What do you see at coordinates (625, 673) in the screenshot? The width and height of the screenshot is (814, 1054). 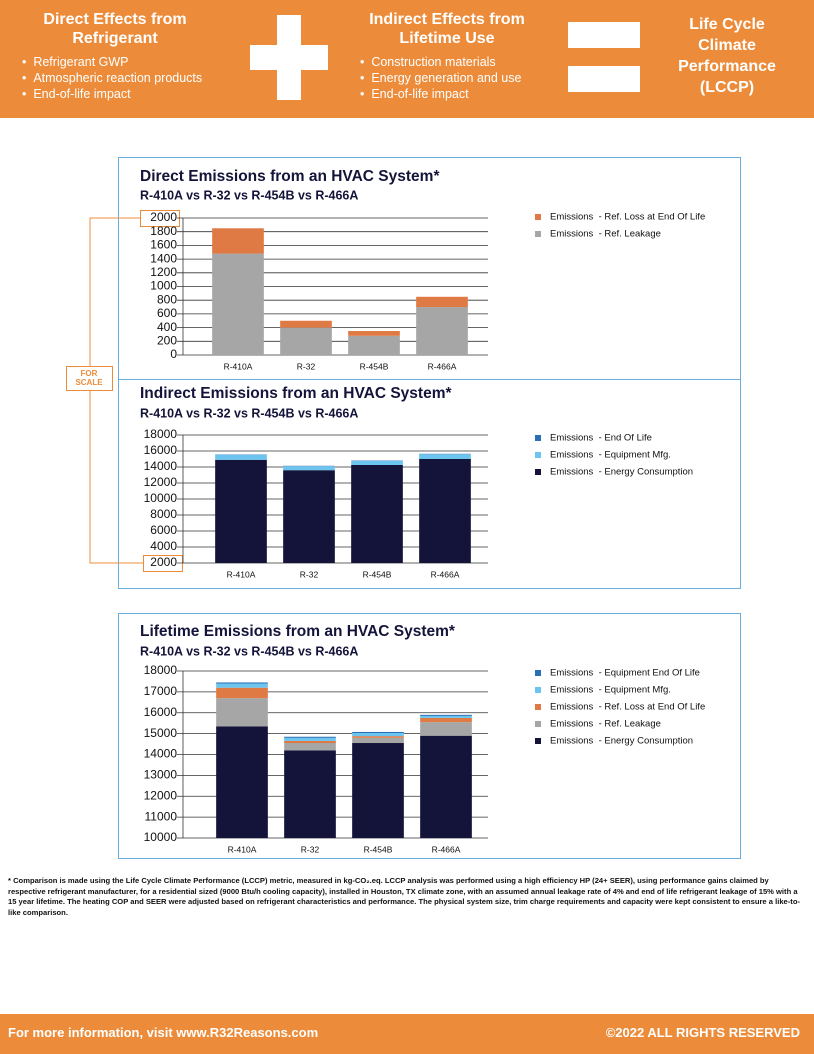 I see `legend-label: Emissions - Equipment End Of Life` at bounding box center [625, 673].